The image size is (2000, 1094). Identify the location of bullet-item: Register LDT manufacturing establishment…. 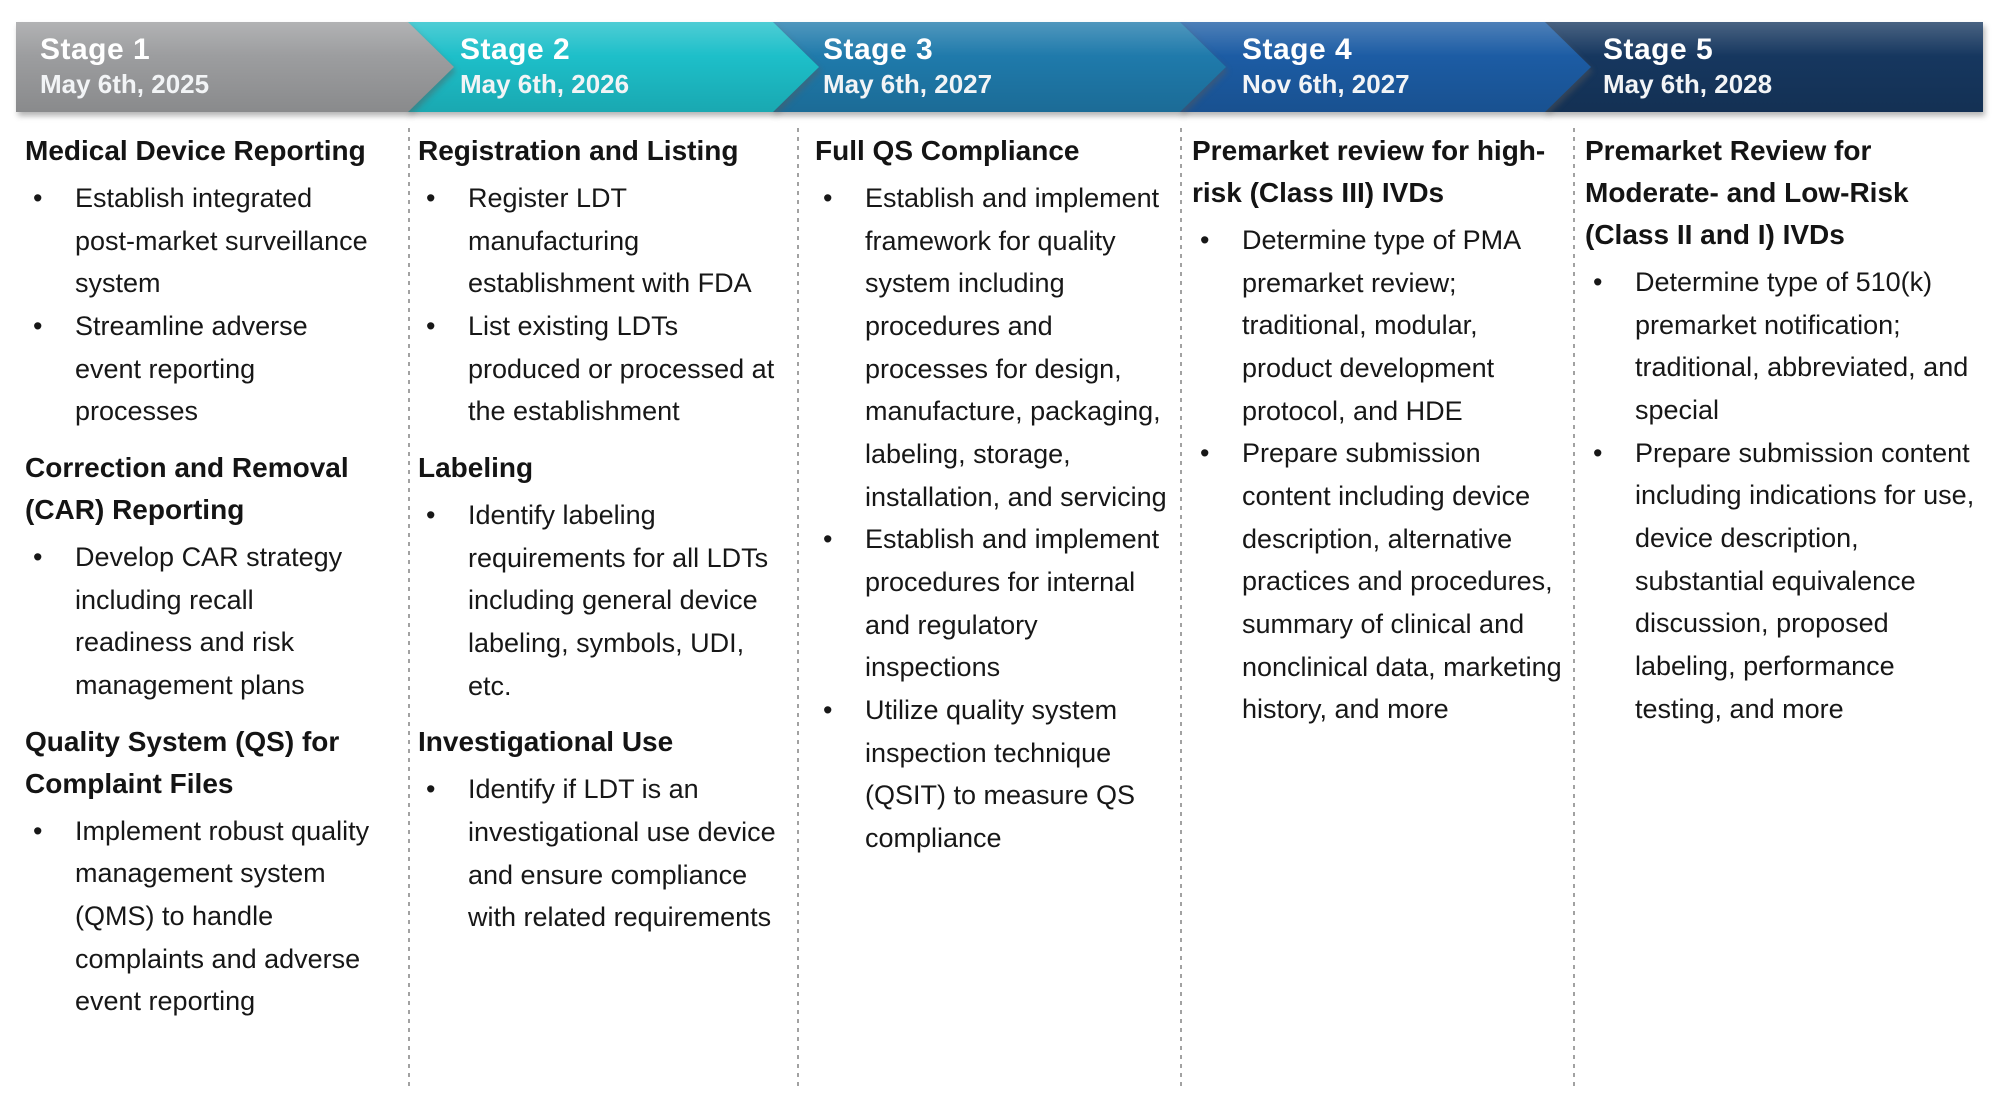
(604, 241).